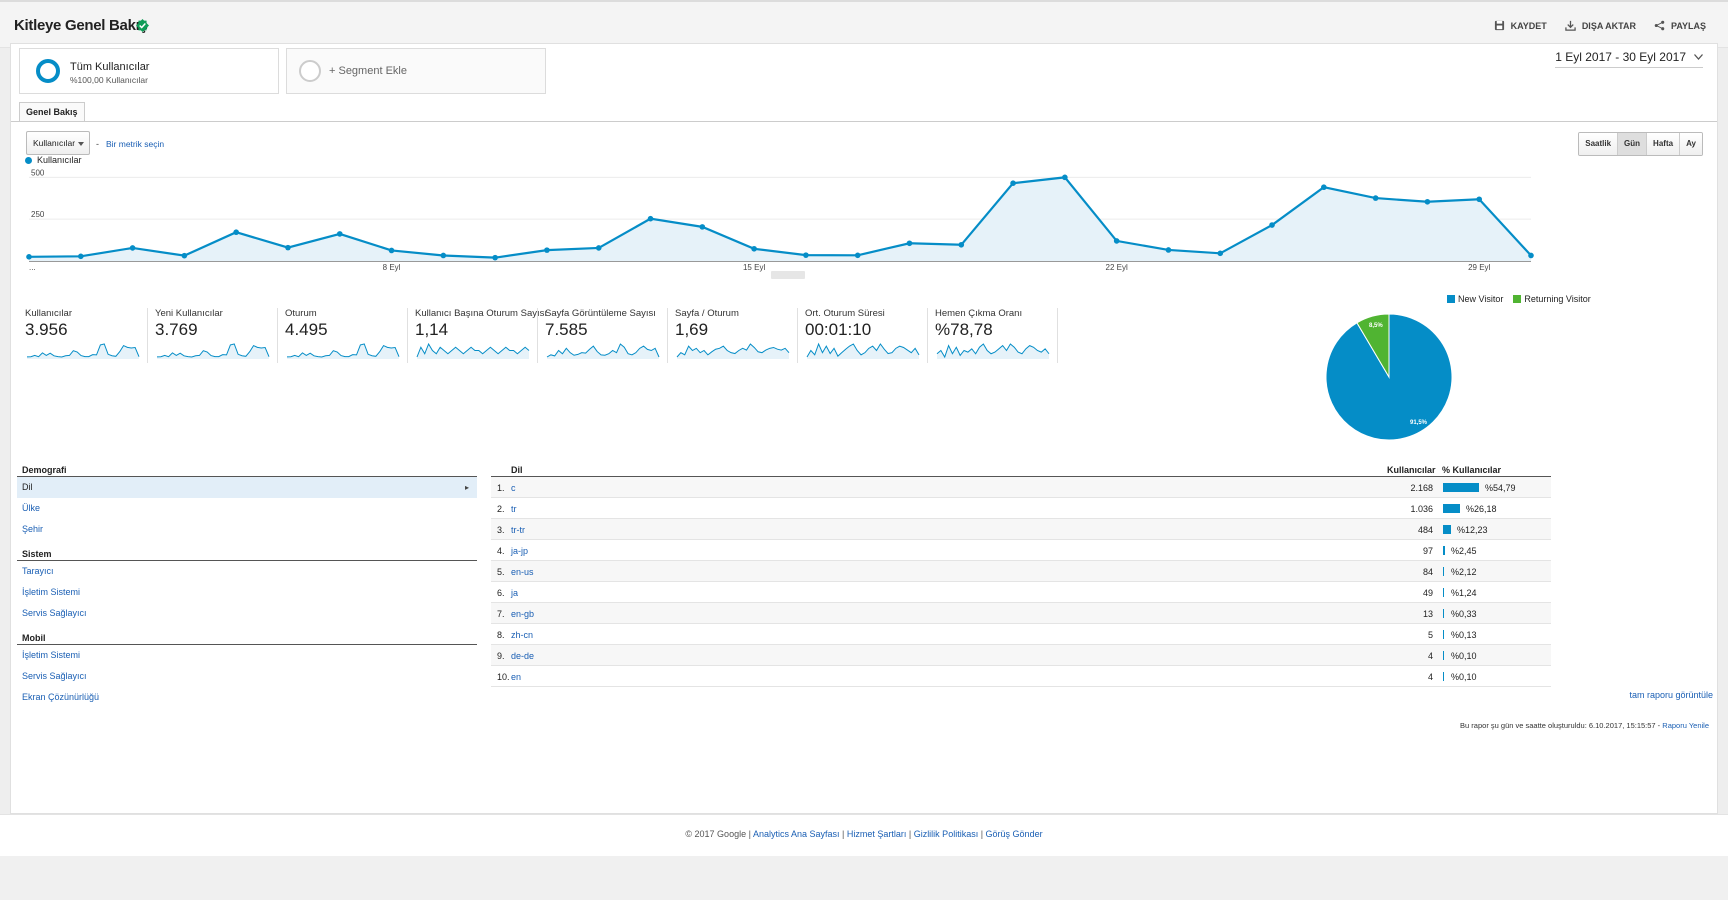  What do you see at coordinates (866, 335) in the screenshot?
I see `metric-tile: Ort. Oturum Süresi 00:01:10` at bounding box center [866, 335].